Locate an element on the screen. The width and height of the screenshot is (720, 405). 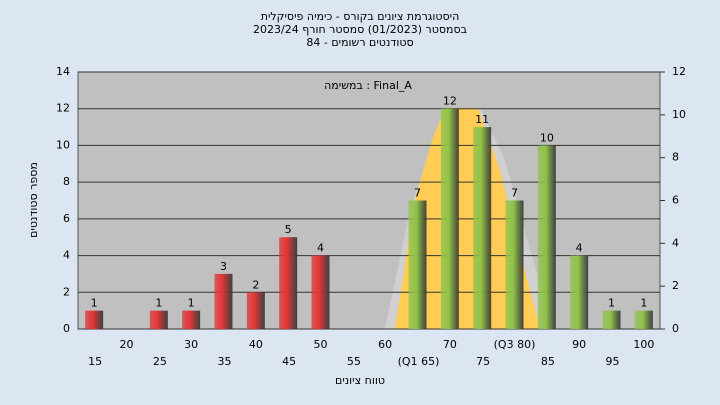
x-tick-label: 85 is located at coordinates (548, 361).